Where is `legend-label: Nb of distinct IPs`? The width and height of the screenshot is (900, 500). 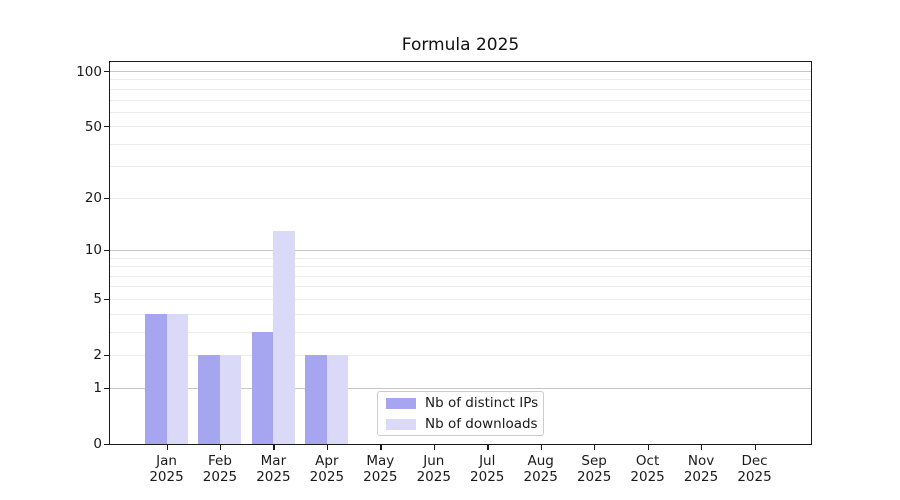
legend-label: Nb of distinct IPs is located at coordinates (482, 403).